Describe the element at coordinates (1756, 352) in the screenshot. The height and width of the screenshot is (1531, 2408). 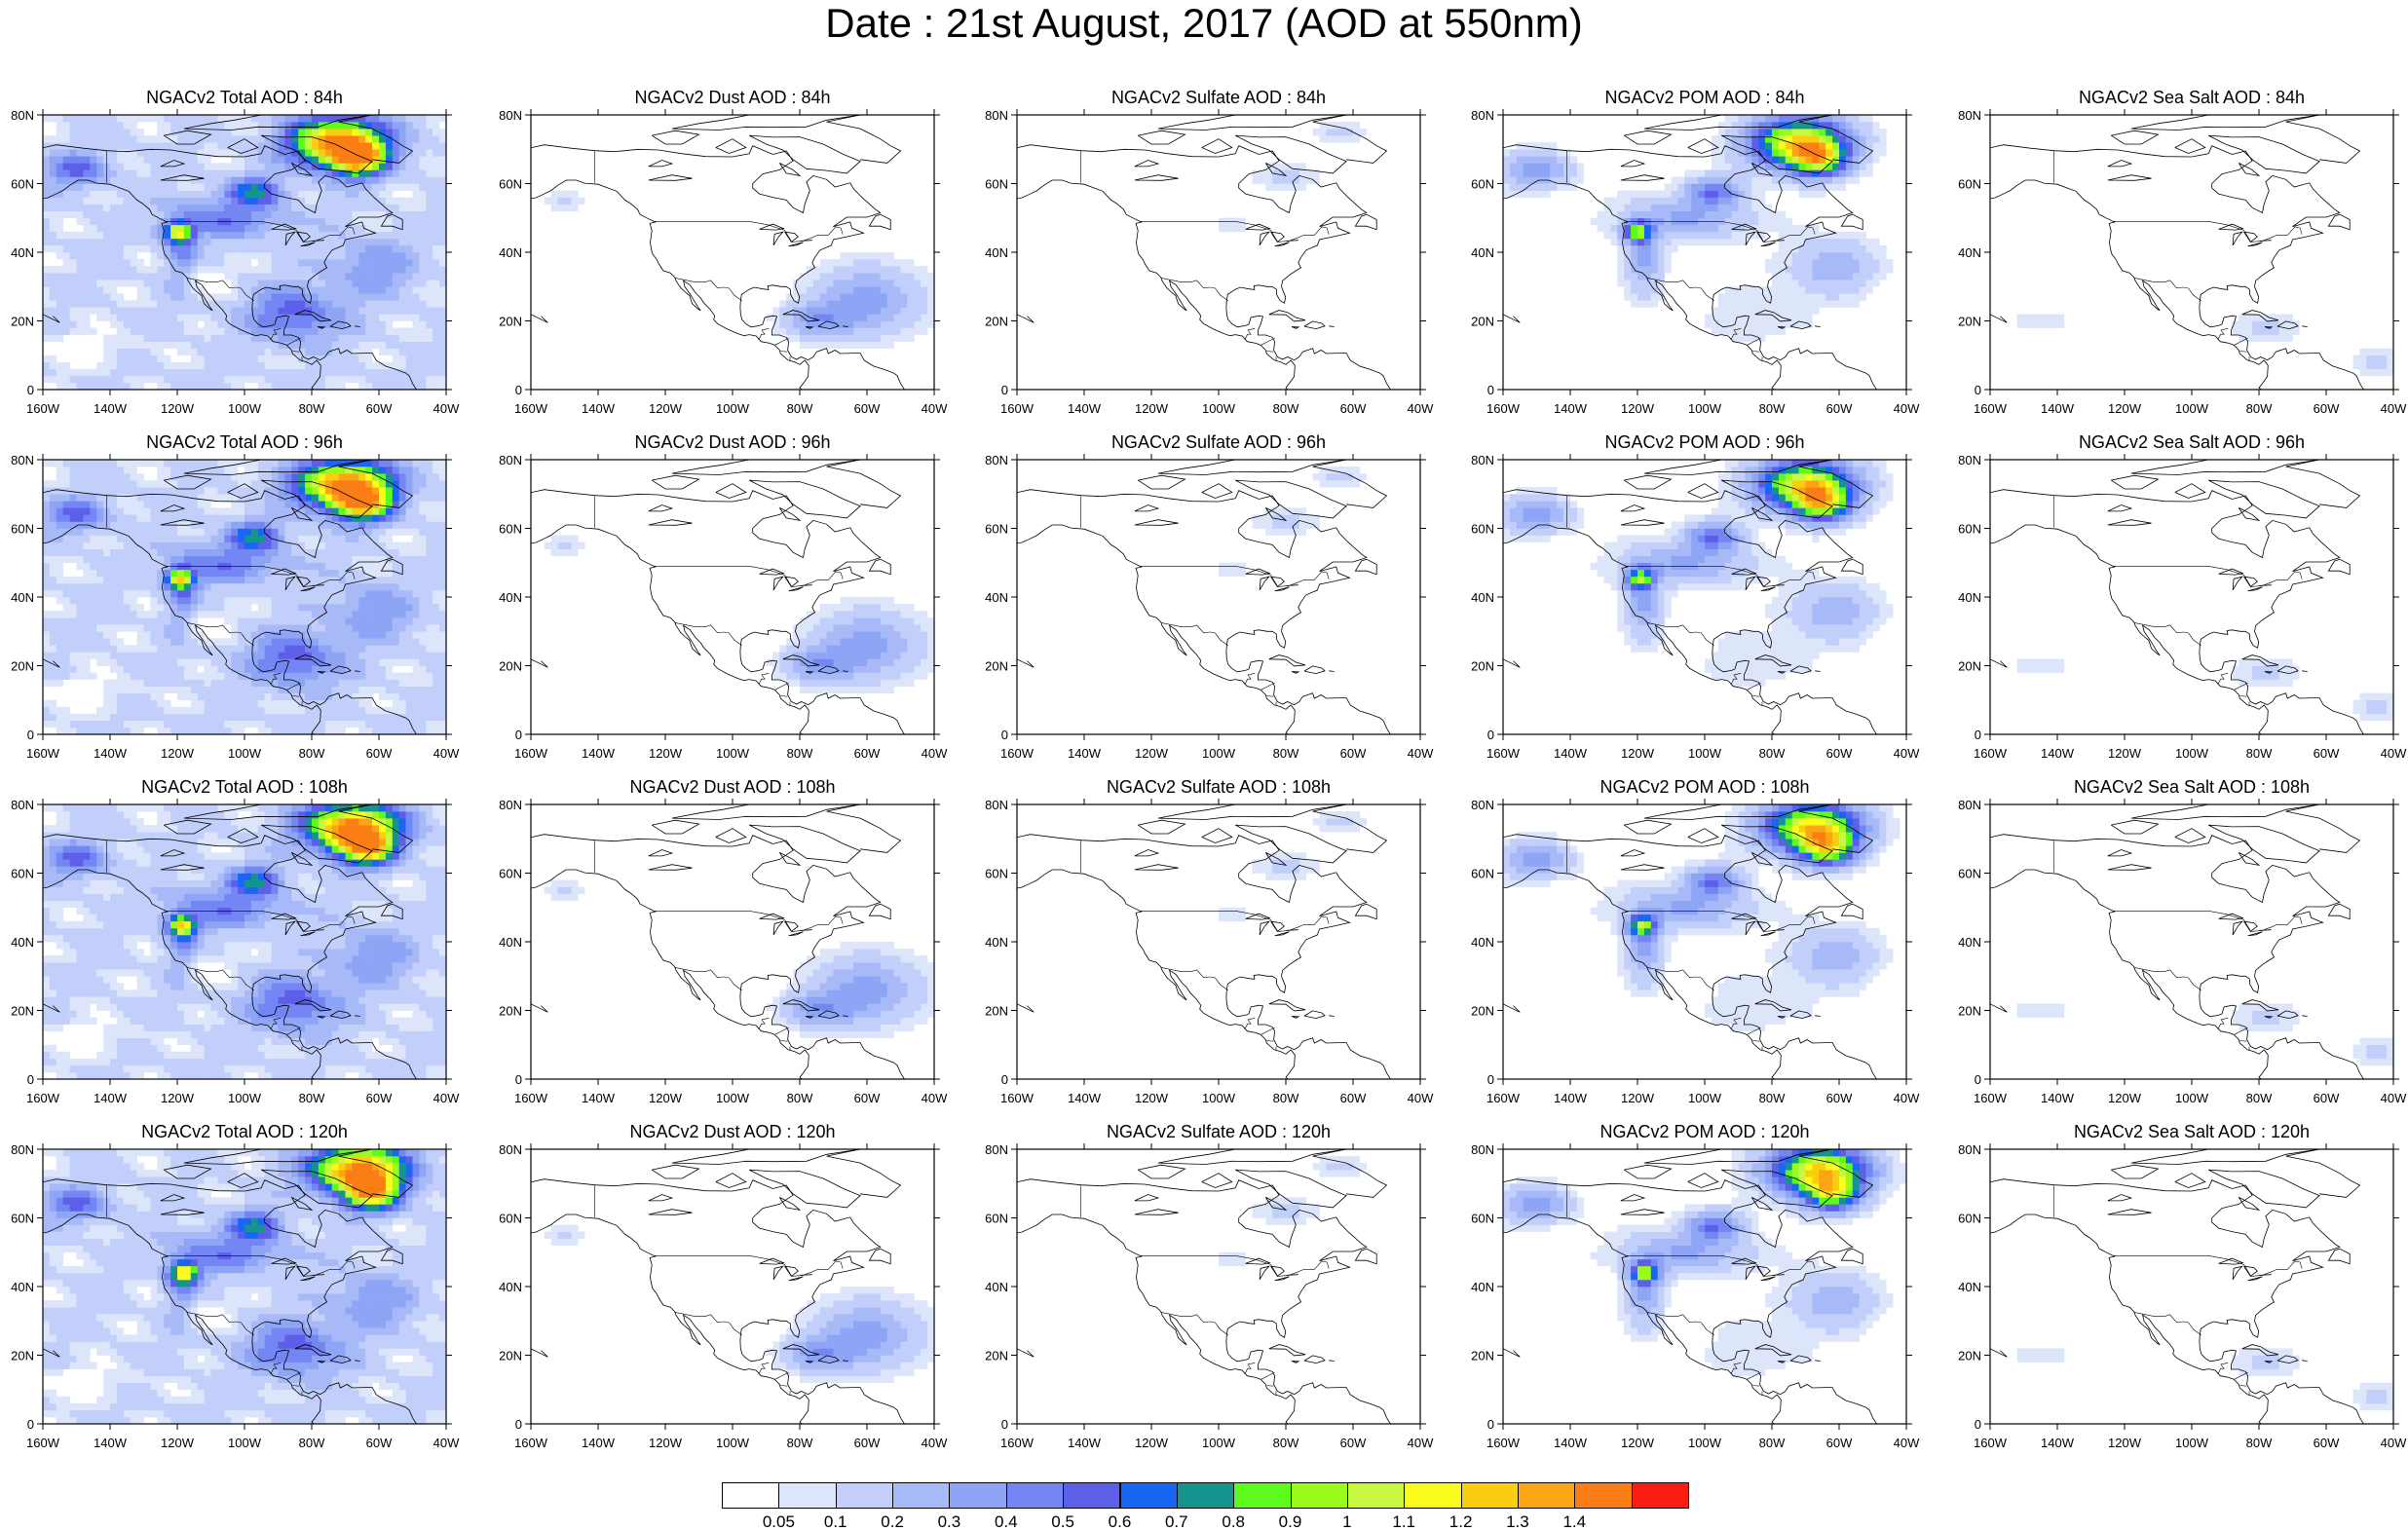
I see `country-border` at that location.